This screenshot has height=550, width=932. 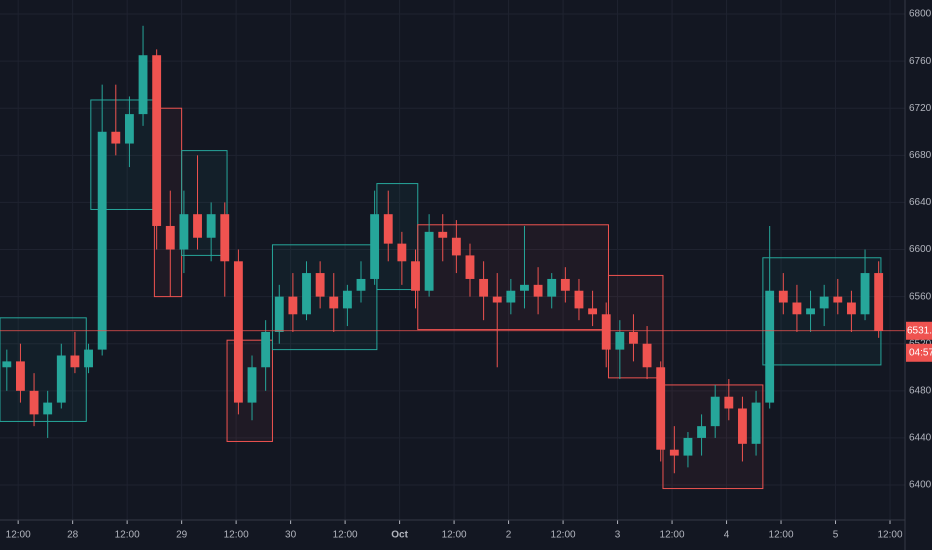 I want to click on x-tick-label: 3, so click(x=618, y=535).